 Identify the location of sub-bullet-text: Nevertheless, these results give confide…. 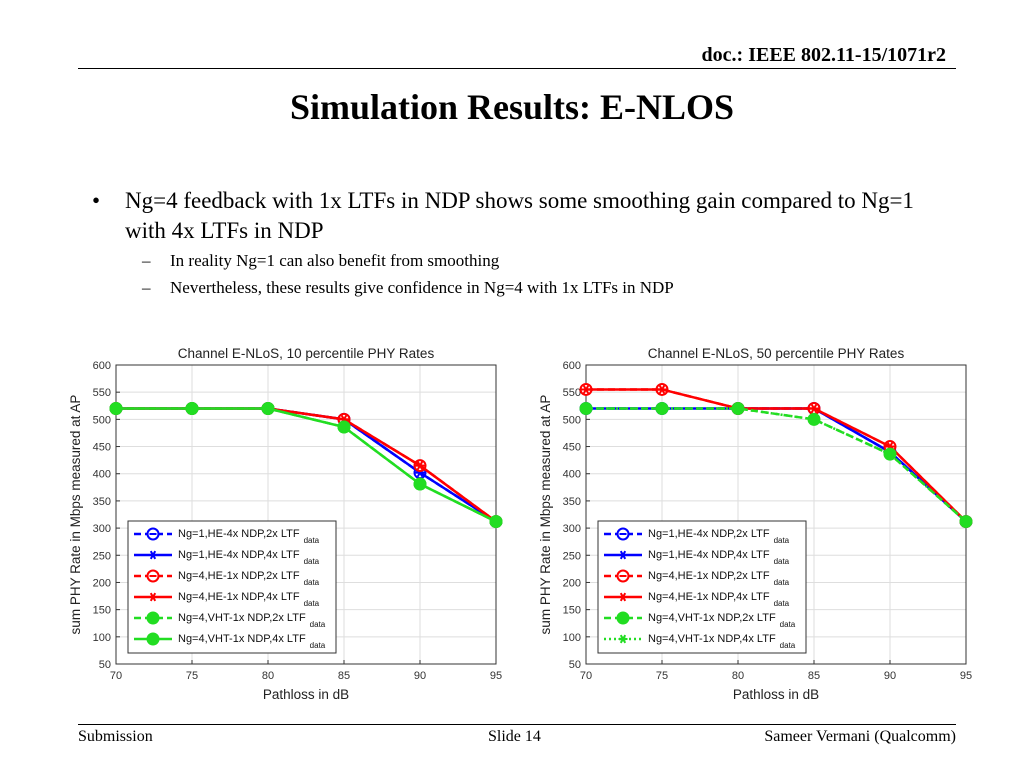
(422, 287).